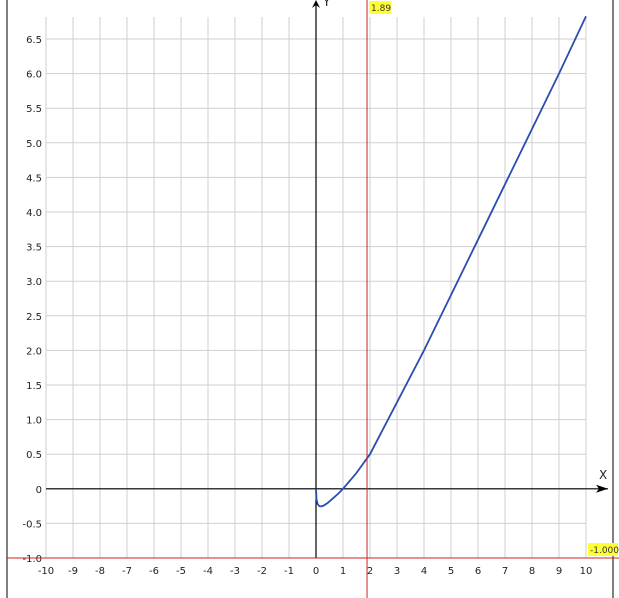 The height and width of the screenshot is (598, 619). What do you see at coordinates (32, 559) in the screenshot?
I see `y-tick-label: -1.0` at bounding box center [32, 559].